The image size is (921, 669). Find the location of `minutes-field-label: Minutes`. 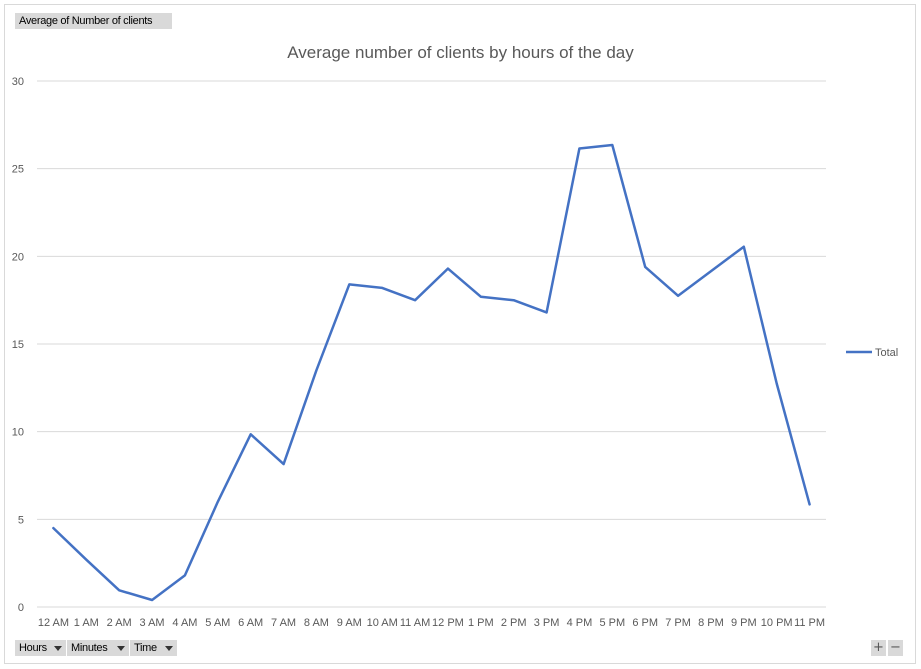

minutes-field-label: Minutes is located at coordinates (89, 648).